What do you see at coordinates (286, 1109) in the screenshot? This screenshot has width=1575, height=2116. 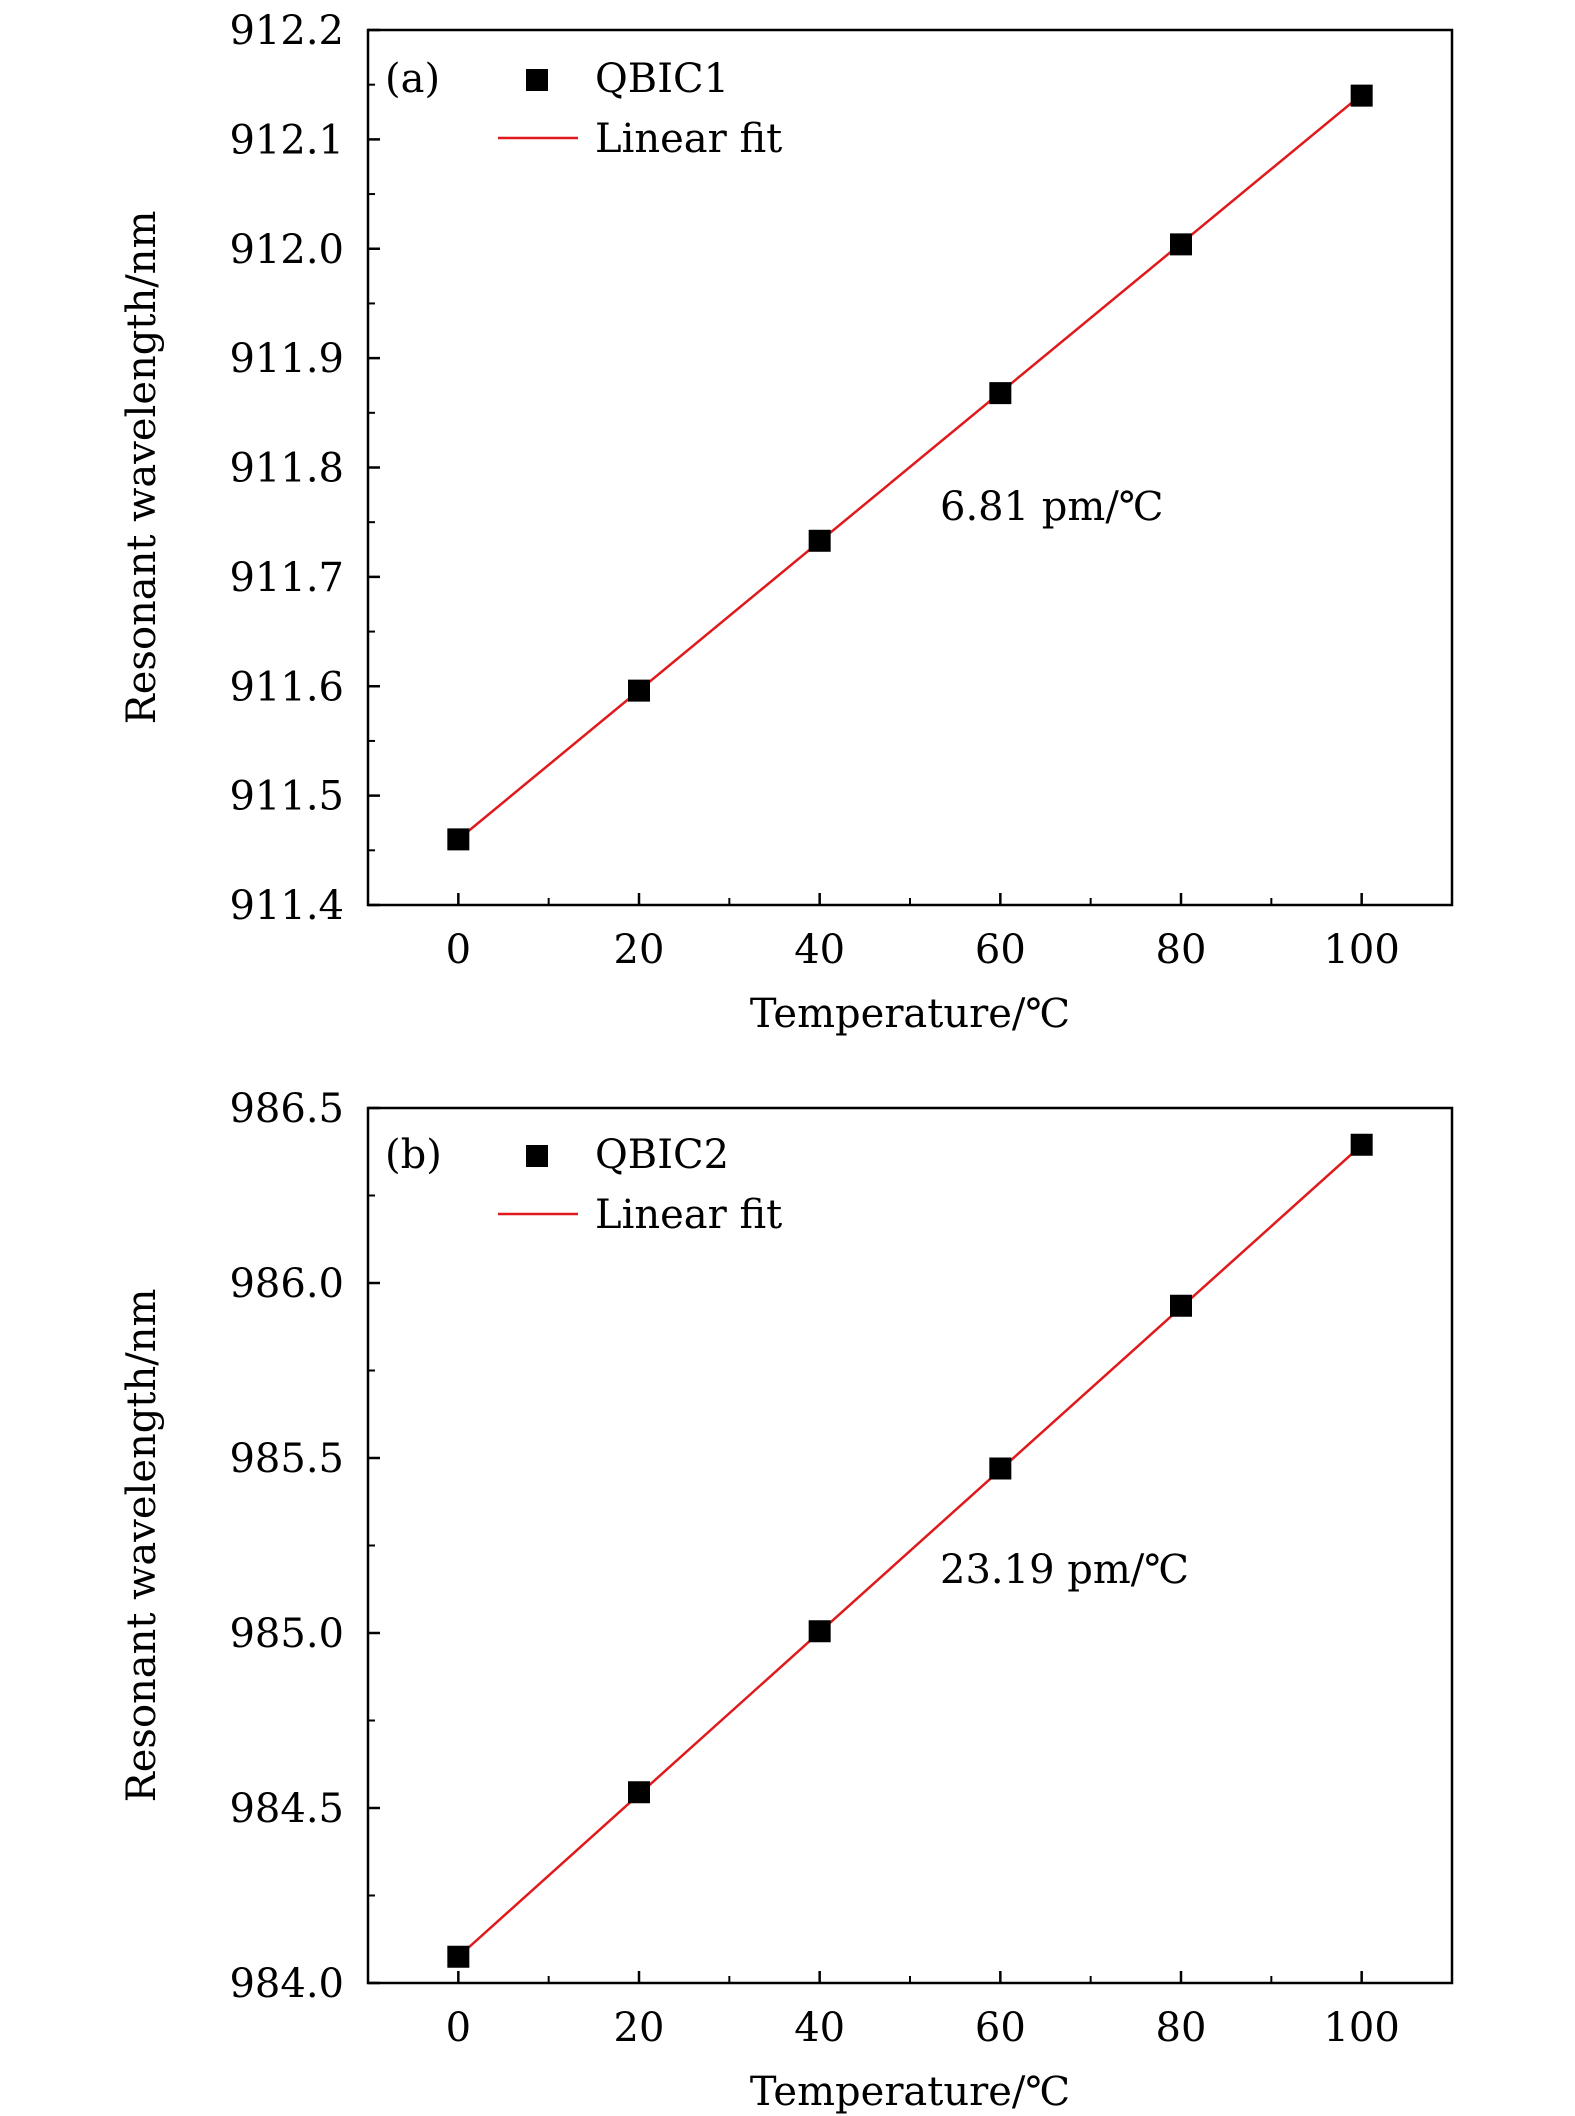 I see `y-tick-label: 986.5` at bounding box center [286, 1109].